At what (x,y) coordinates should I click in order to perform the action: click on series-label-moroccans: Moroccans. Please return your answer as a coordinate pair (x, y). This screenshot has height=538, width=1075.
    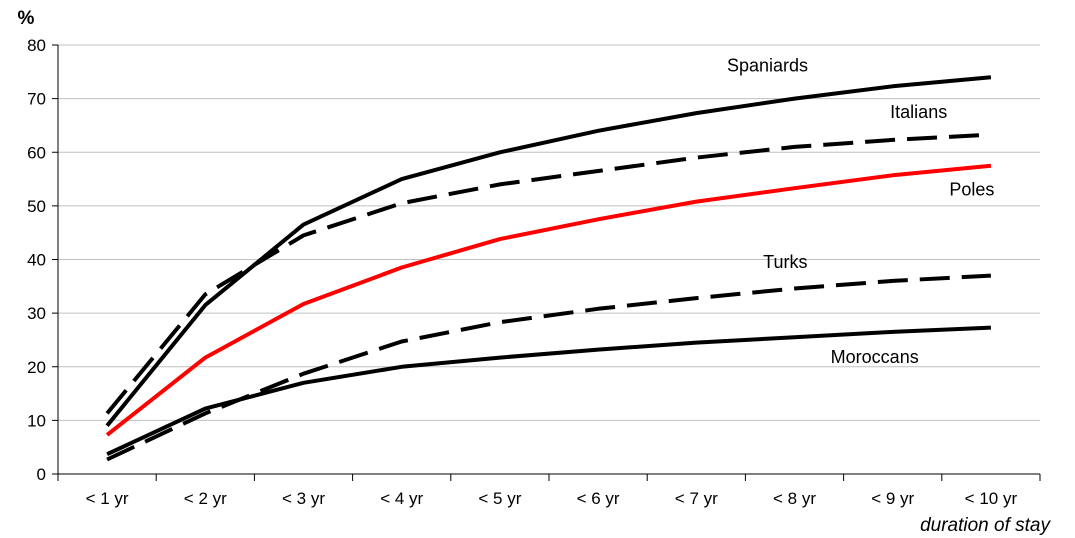
    Looking at the image, I should click on (875, 357).